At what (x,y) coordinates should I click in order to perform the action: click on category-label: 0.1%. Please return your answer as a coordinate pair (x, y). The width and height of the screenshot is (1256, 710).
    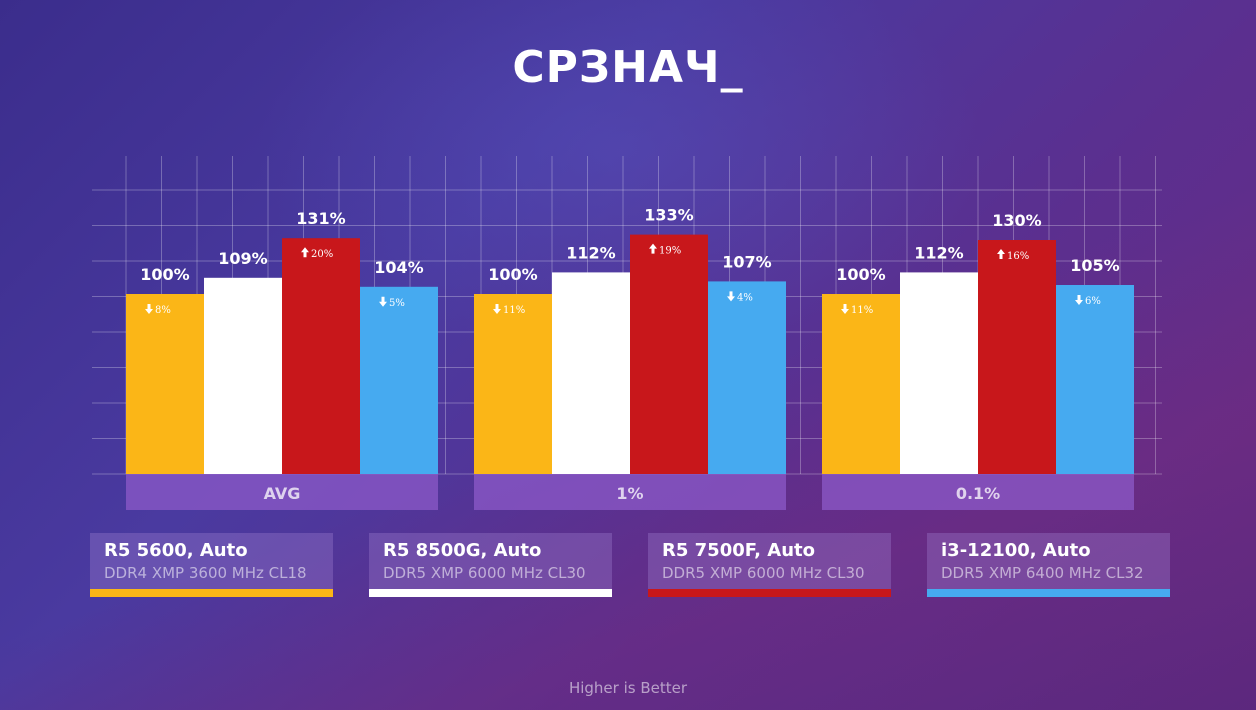
    Looking at the image, I should click on (978, 493).